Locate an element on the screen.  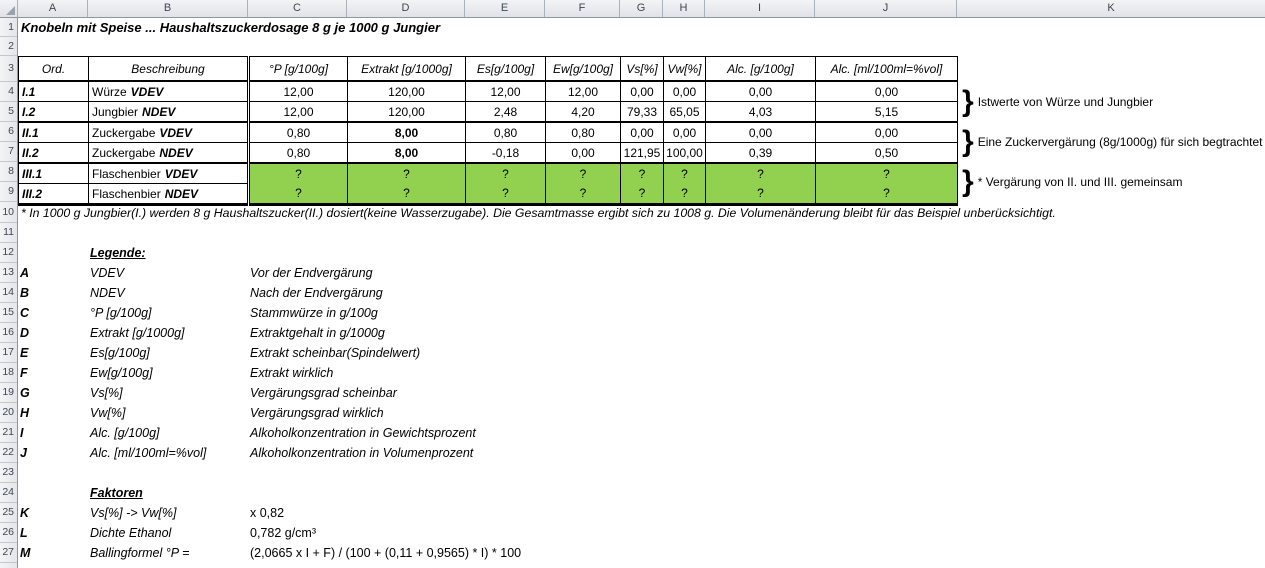
row-header: 13 is located at coordinates (8, 273).